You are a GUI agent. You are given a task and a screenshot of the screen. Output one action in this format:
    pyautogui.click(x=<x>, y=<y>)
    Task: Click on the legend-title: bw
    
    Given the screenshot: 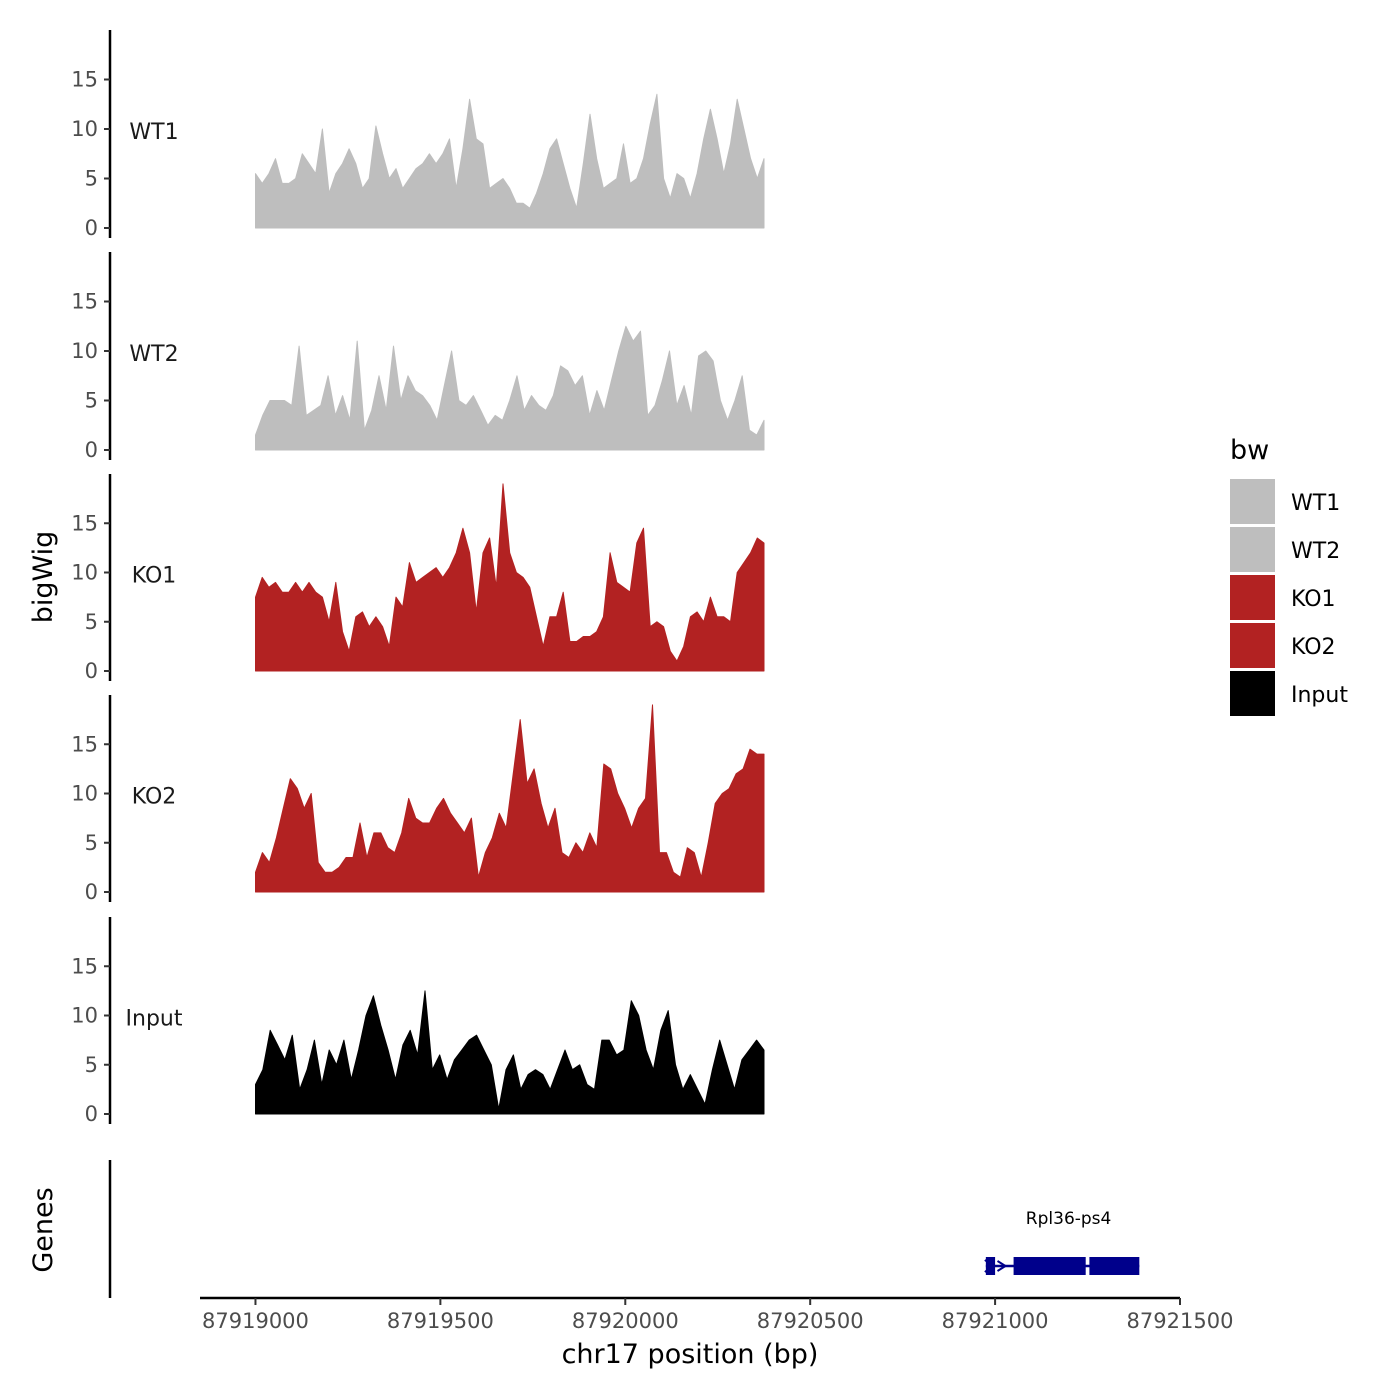 What is the action you would take?
    pyautogui.click(x=1249, y=450)
    